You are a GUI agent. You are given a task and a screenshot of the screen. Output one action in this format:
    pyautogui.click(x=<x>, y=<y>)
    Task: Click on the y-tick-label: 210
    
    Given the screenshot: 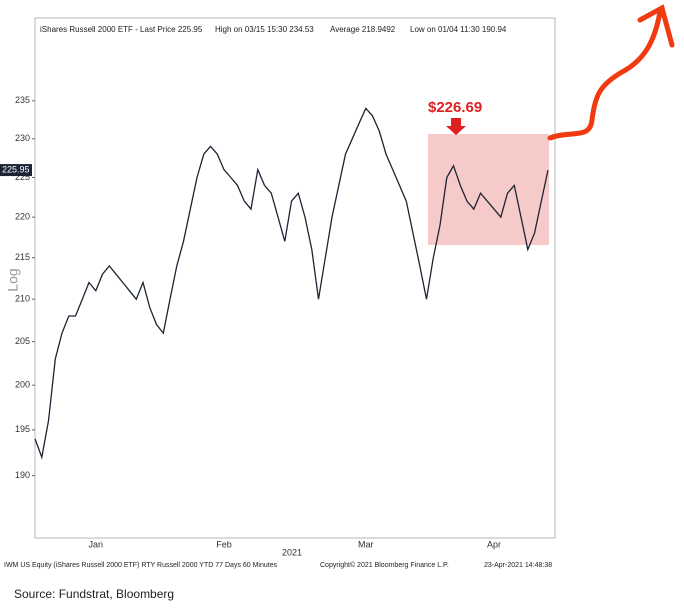 What is the action you would take?
    pyautogui.click(x=22, y=299)
    